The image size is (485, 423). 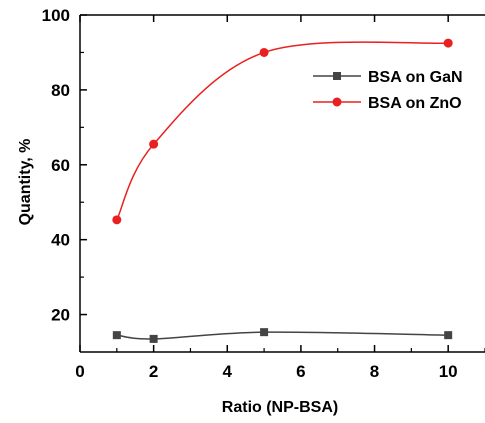 I want to click on legend-label-zno: BSA on ZnO, so click(x=415, y=103).